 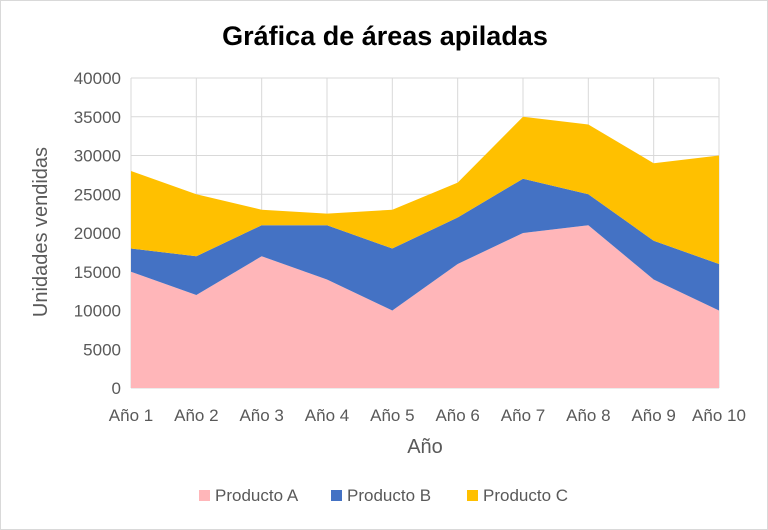 I want to click on y-axis-ticks: 0 5000 10000 15000 20000 25000 30000 35000 40000, so click(x=97, y=233).